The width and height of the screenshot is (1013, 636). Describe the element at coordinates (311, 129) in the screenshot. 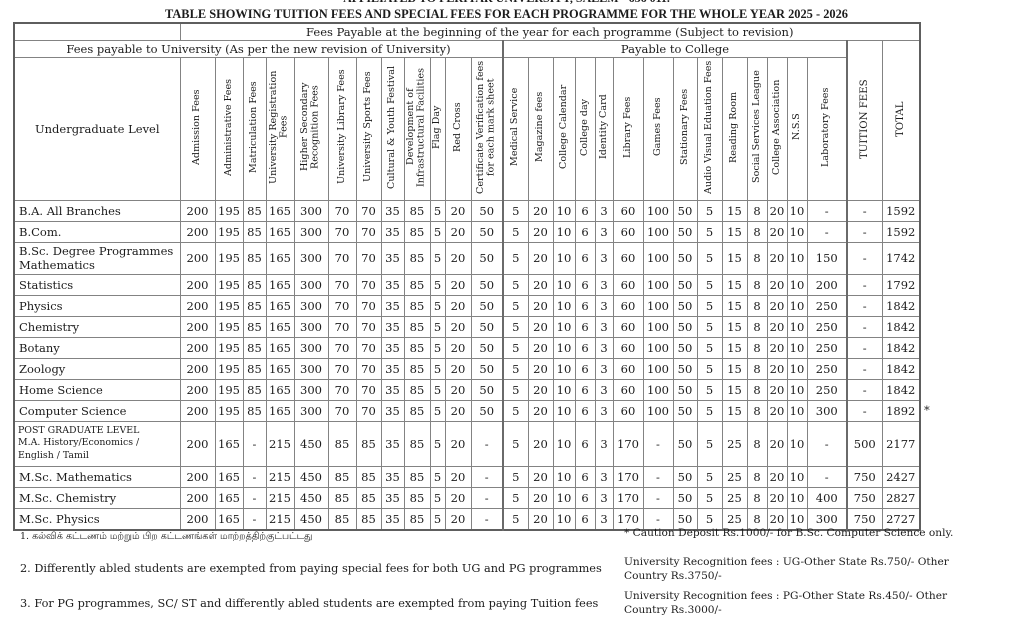

I see `column-header-higher-secondary-recognition-fees: Higher Secondary Recognition Fees` at that location.